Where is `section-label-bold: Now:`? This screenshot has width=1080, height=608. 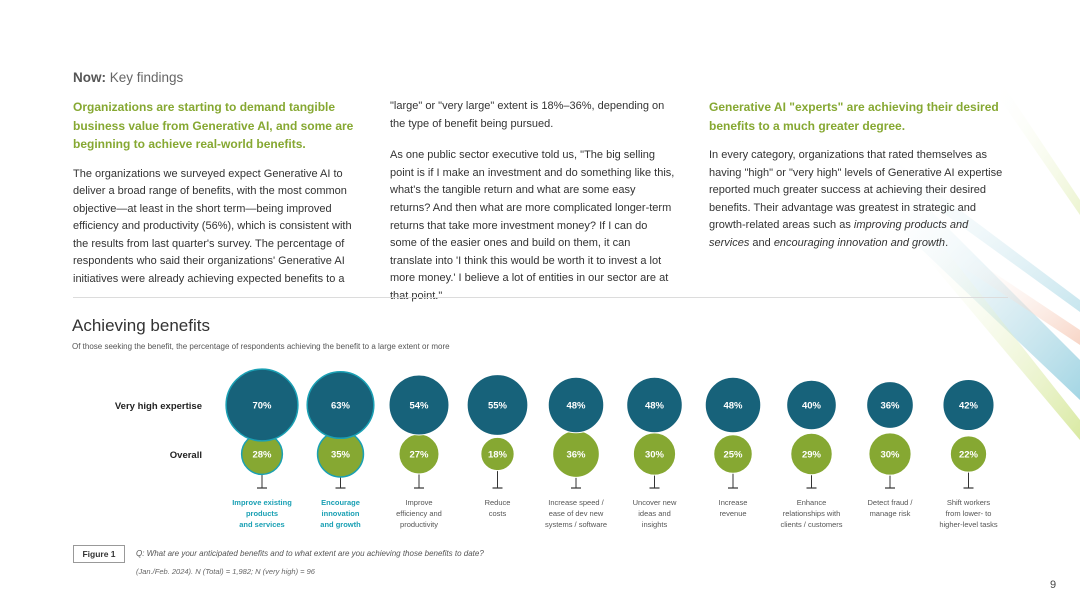 section-label-bold: Now: is located at coordinates (89, 77).